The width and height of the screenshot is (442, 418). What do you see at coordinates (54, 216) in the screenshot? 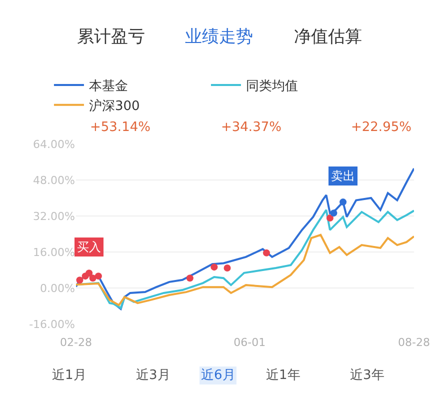
I see `y-tick-label: 32.00%` at bounding box center [54, 216].